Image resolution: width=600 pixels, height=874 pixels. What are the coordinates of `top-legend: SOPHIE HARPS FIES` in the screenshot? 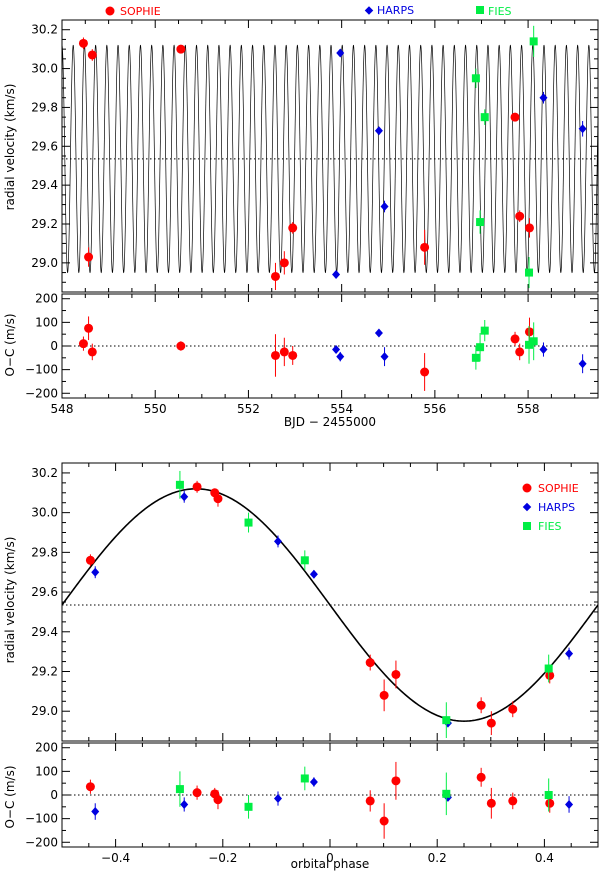 It's located at (308, 11).